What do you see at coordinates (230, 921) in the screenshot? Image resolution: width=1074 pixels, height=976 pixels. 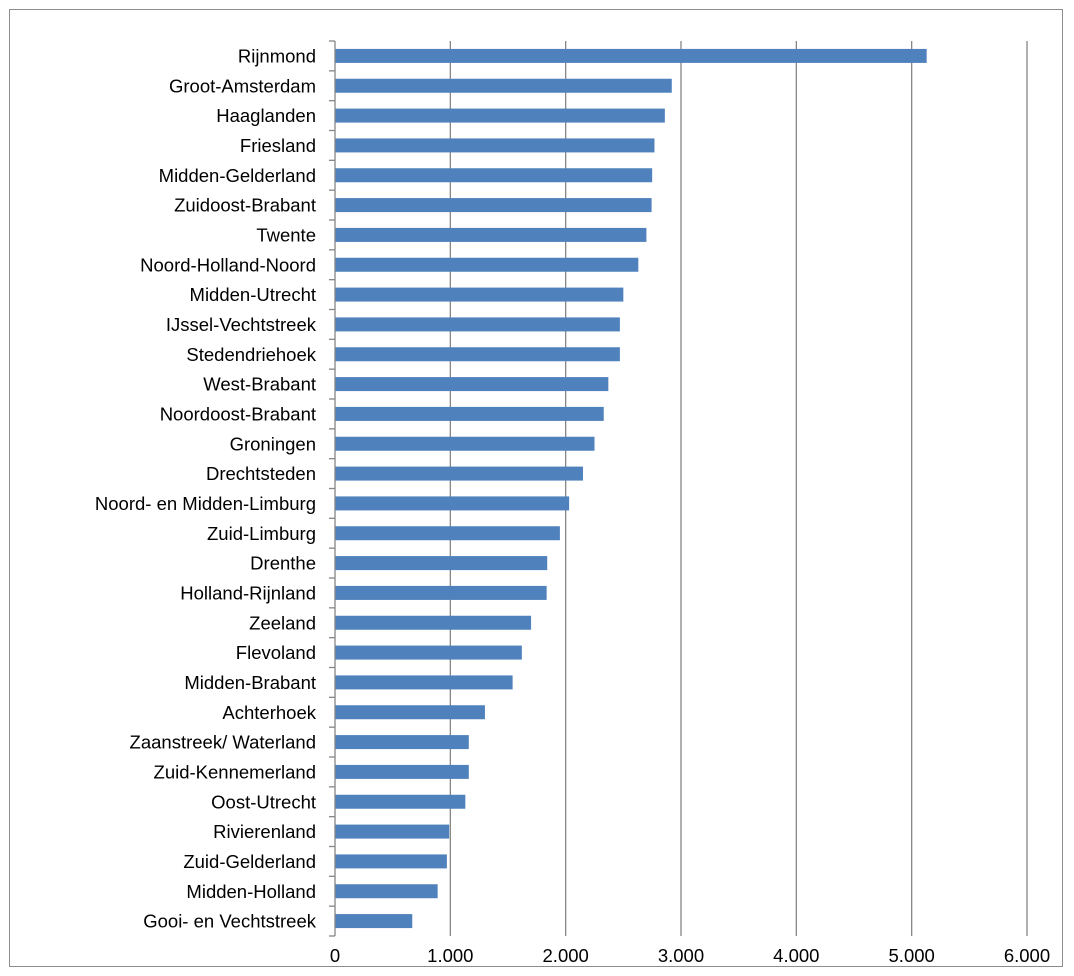 I see `category-label: Gooi- en Vechtstreek` at bounding box center [230, 921].